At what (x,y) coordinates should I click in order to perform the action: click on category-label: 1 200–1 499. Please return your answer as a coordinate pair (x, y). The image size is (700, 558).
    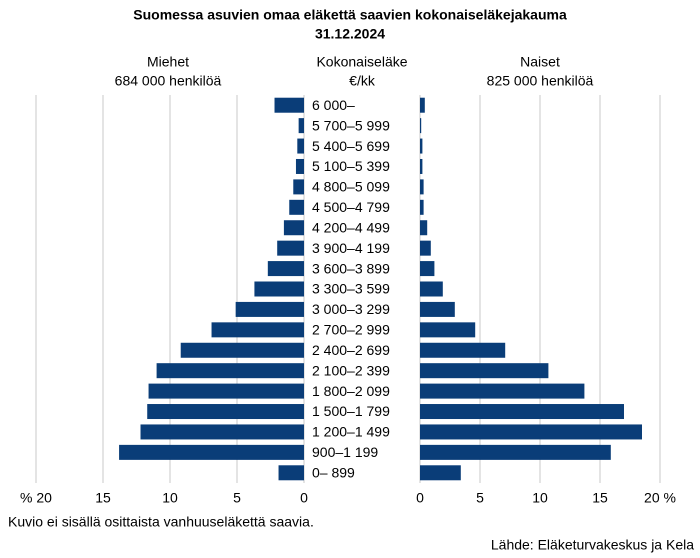
    Looking at the image, I should click on (351, 432).